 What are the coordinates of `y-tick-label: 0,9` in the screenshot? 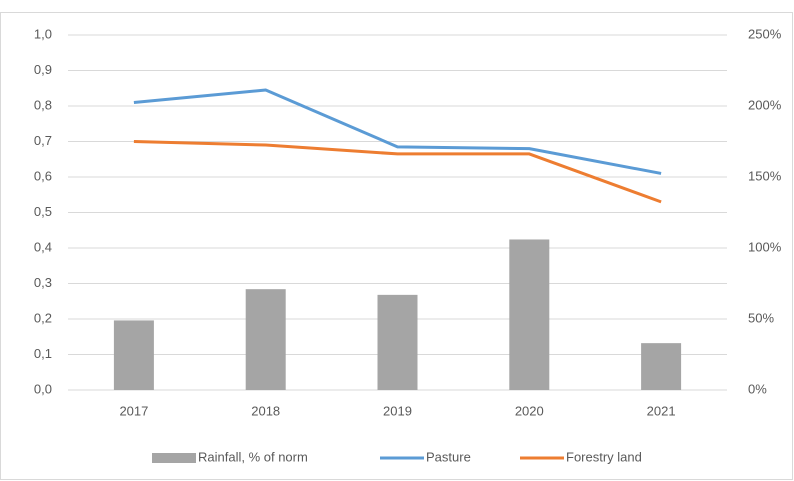 It's located at (43, 69).